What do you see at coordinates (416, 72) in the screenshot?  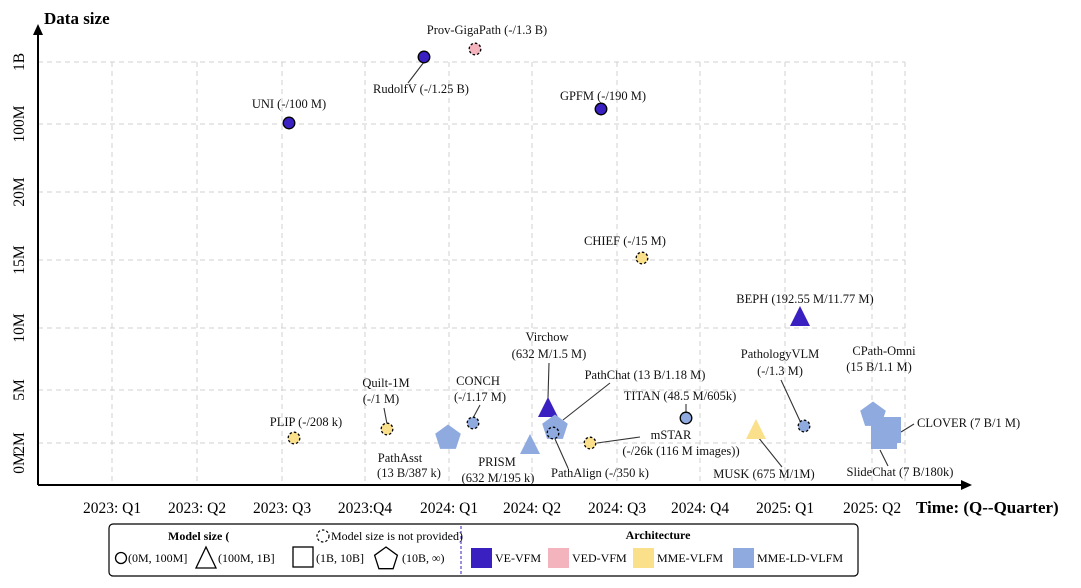 I see `leader-rudolfv` at bounding box center [416, 72].